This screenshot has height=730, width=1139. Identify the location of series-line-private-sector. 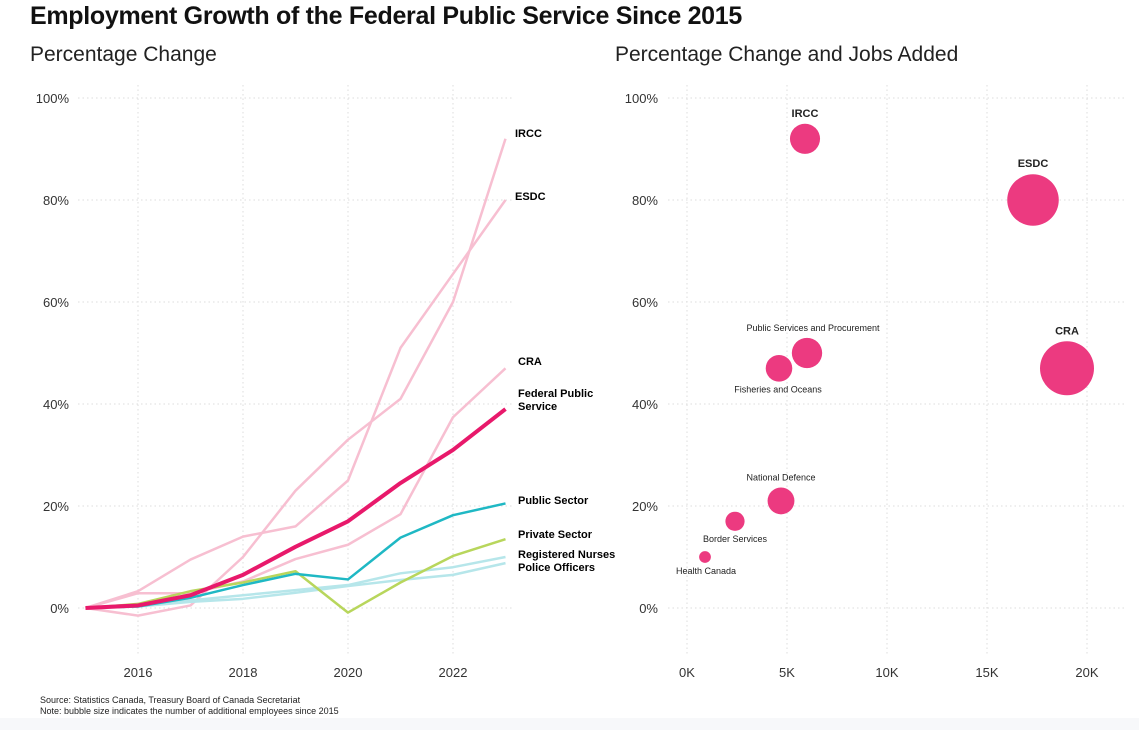
(295, 575).